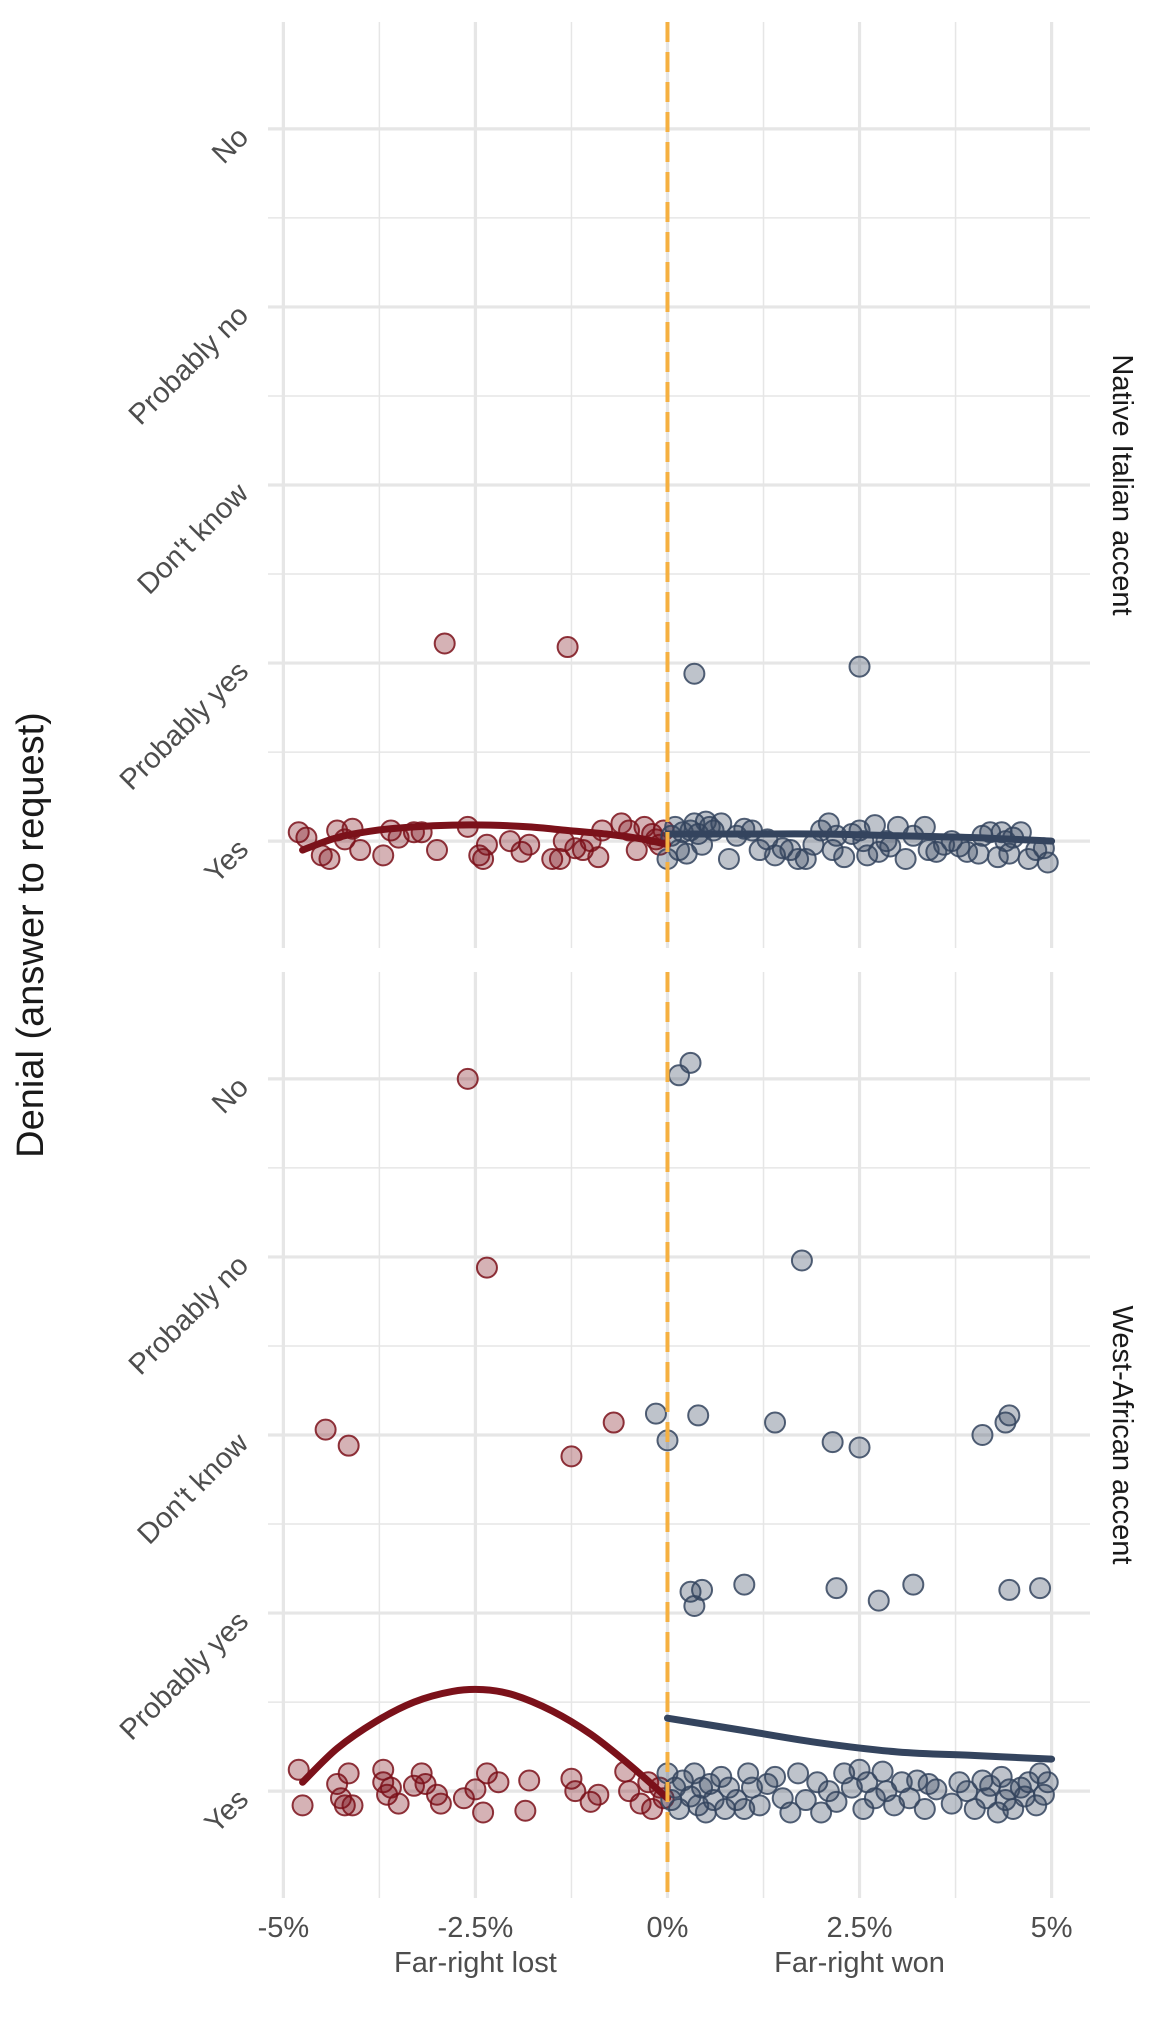  What do you see at coordinates (31, 935) in the screenshot?
I see `y-axis-title: Denial (answer to request)` at bounding box center [31, 935].